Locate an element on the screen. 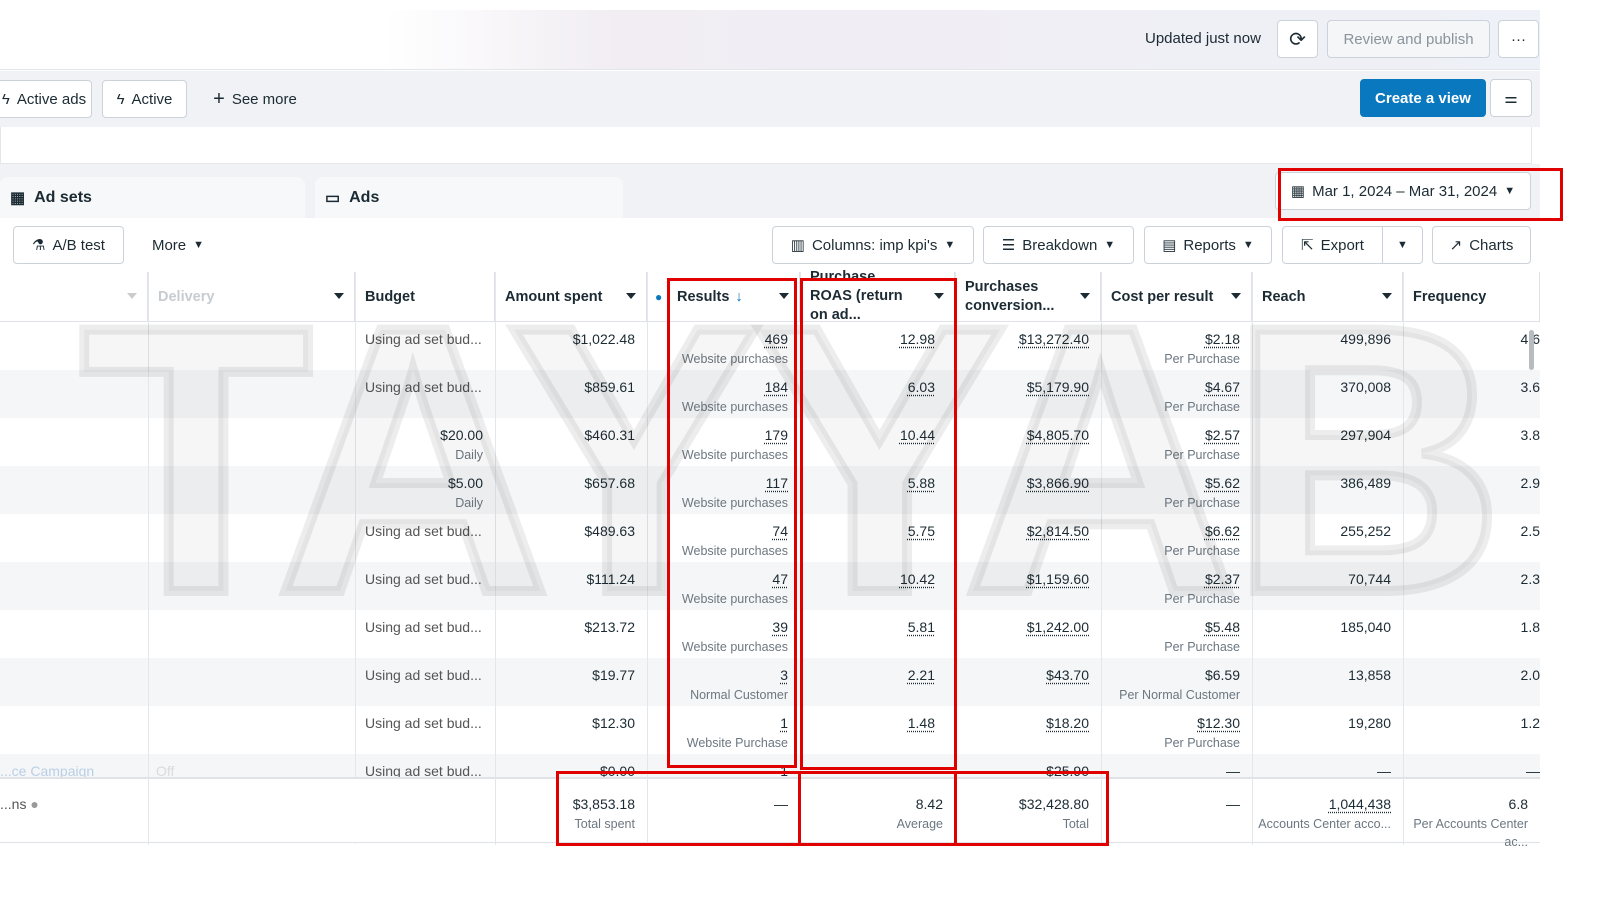  cell-cost-per-result: $5.62 Per Purchase is located at coordinates (1176, 490).